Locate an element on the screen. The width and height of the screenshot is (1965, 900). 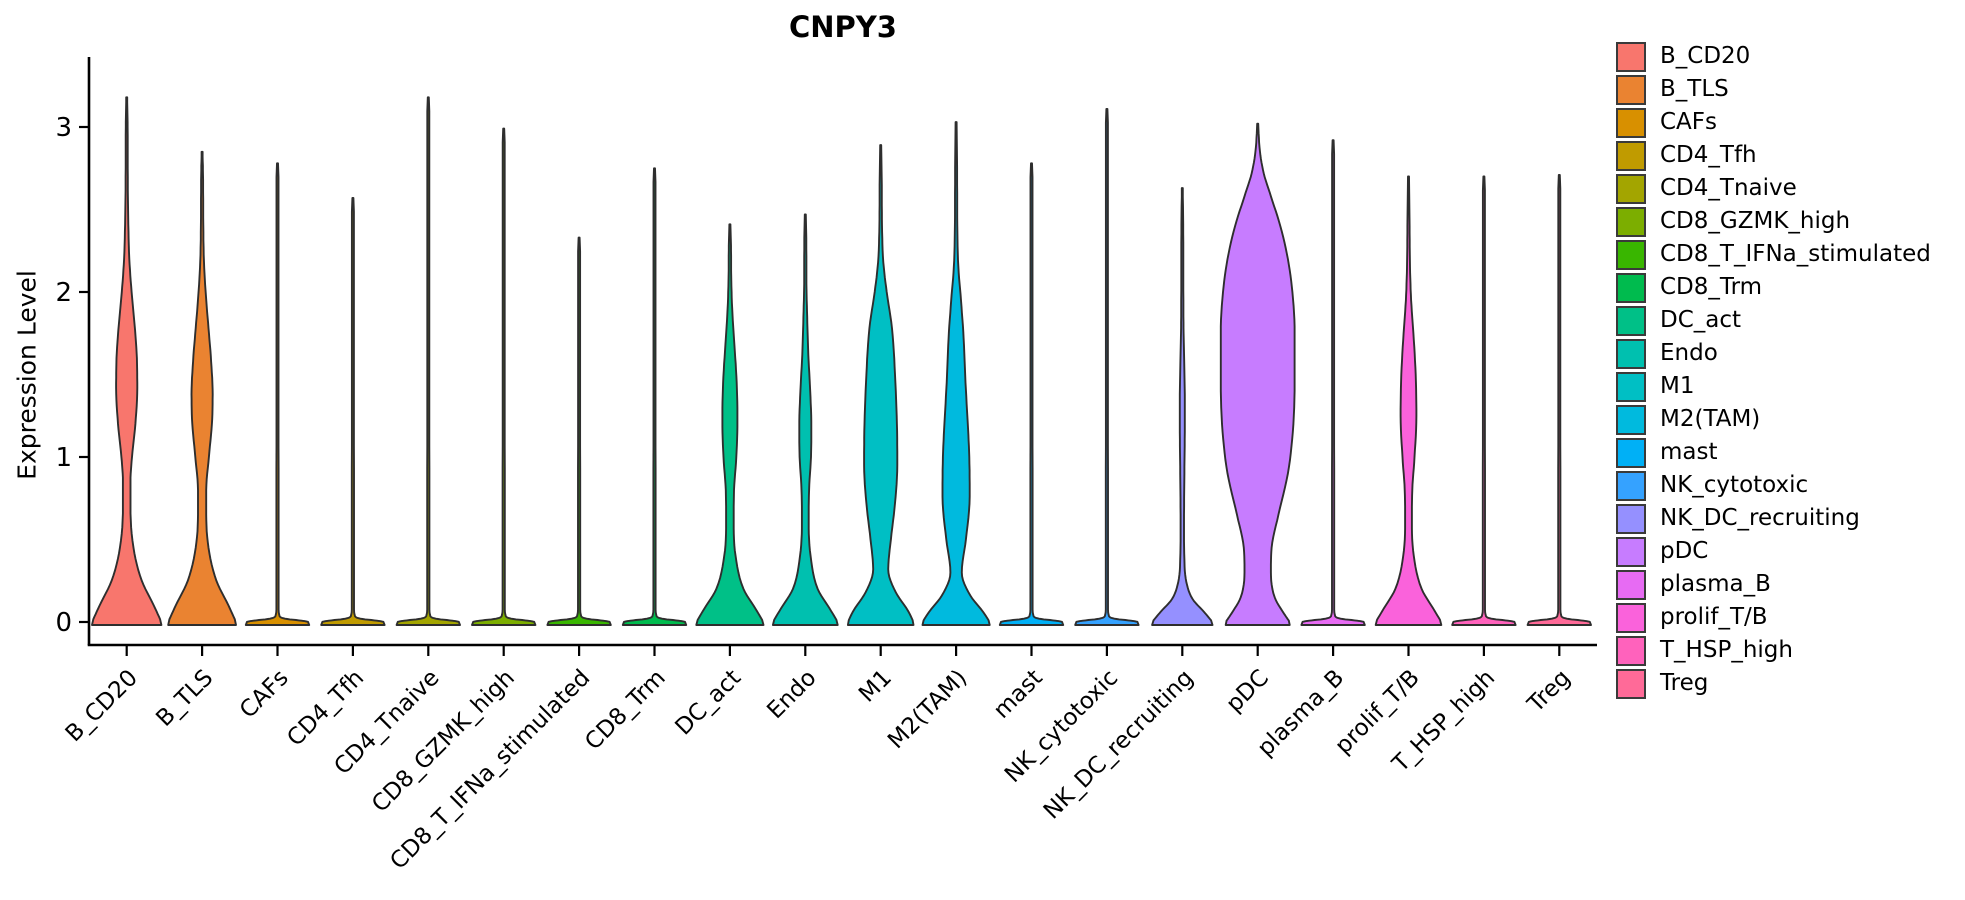
violin-pDC is located at coordinates (1257, 374).